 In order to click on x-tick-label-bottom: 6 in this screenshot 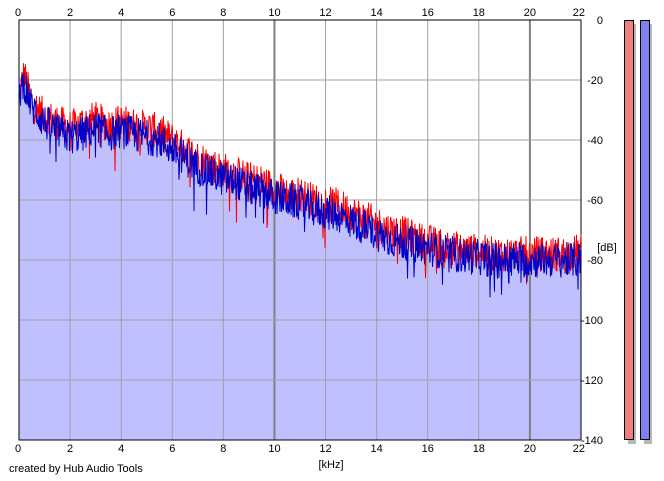, I will do `click(172, 449)`.